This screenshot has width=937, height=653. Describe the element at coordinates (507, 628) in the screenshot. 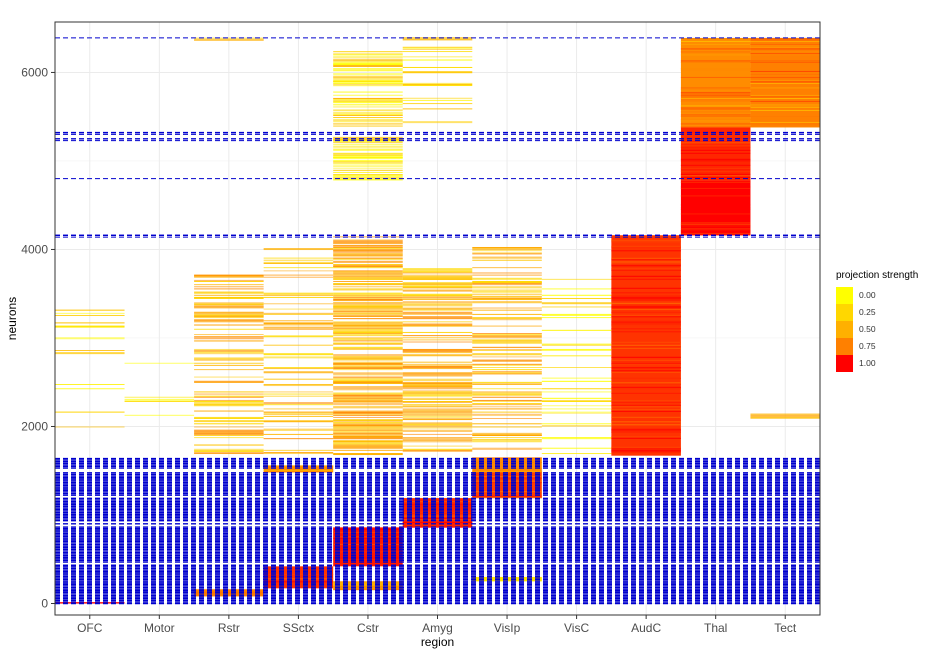

I see `x-tick-label: VisIp` at that location.